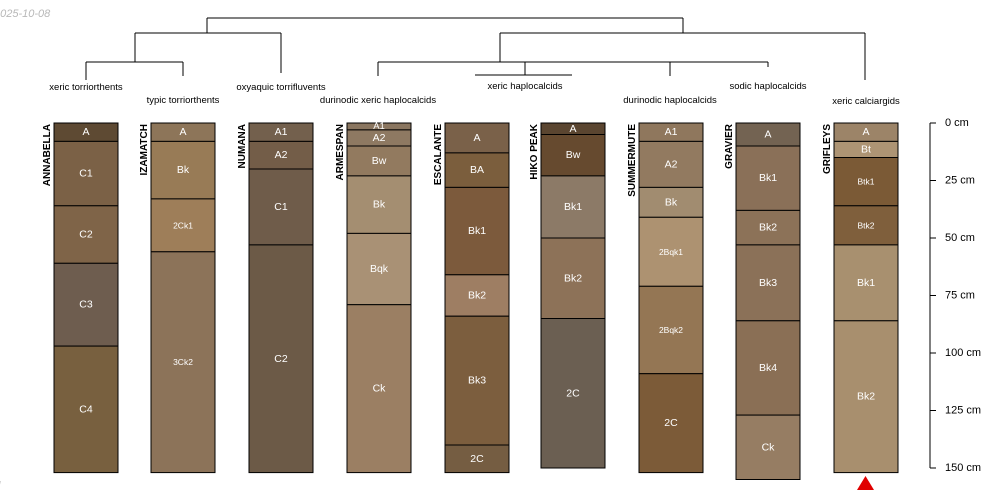  I want to click on horizon-armespan-ck, so click(379, 389).